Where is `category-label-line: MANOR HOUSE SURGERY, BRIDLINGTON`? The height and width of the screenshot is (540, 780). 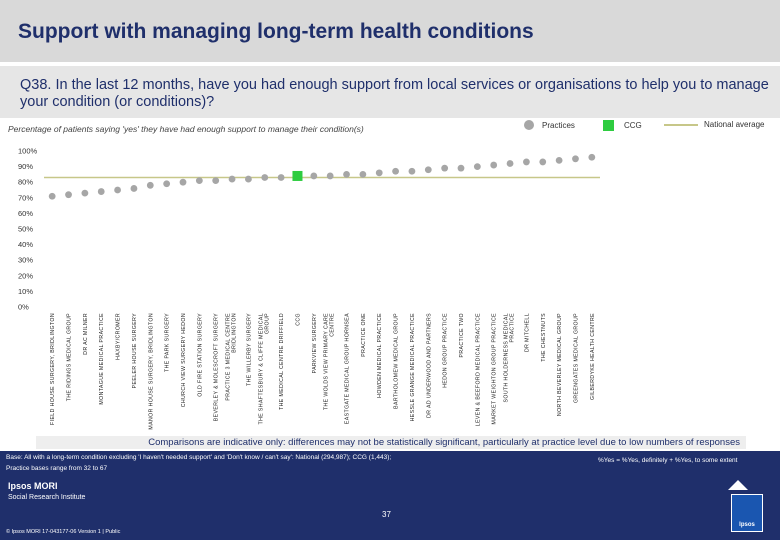 category-label-line: MANOR HOUSE SURGERY, BRIDLINGTON is located at coordinates (151, 371).